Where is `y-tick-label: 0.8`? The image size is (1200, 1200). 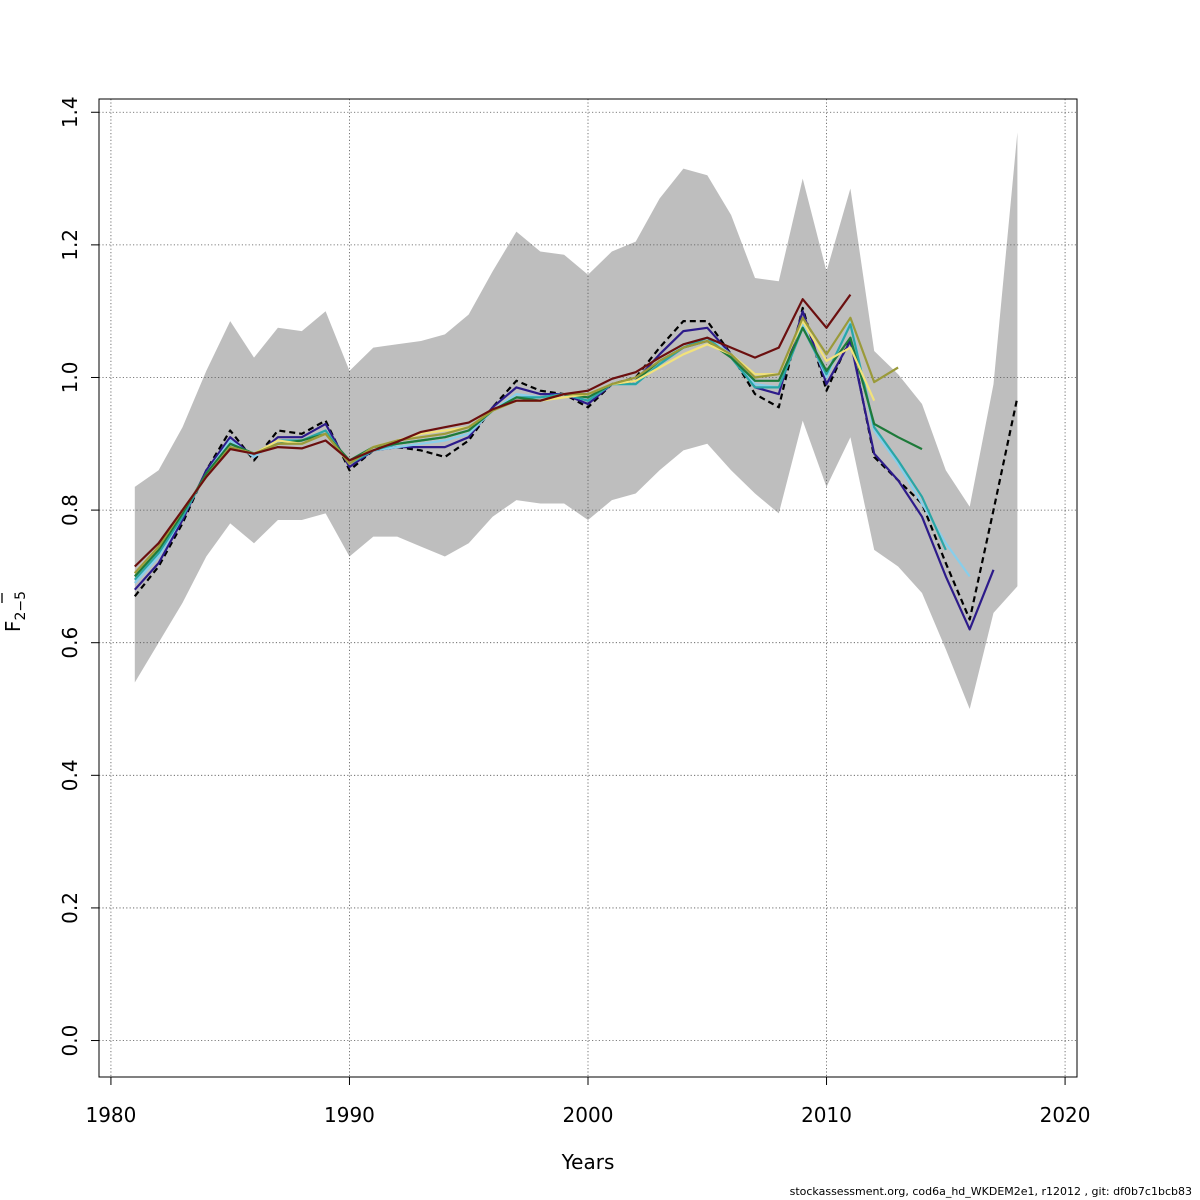 y-tick-label: 0.8 is located at coordinates (70, 510).